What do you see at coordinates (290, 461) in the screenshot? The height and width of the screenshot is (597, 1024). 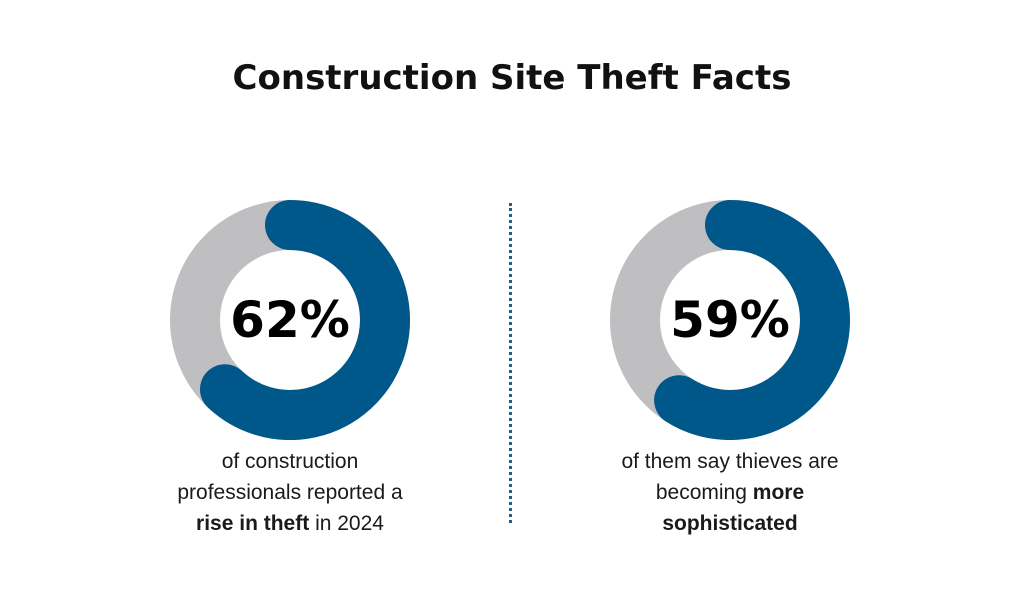 I see `caption-line: of construction` at bounding box center [290, 461].